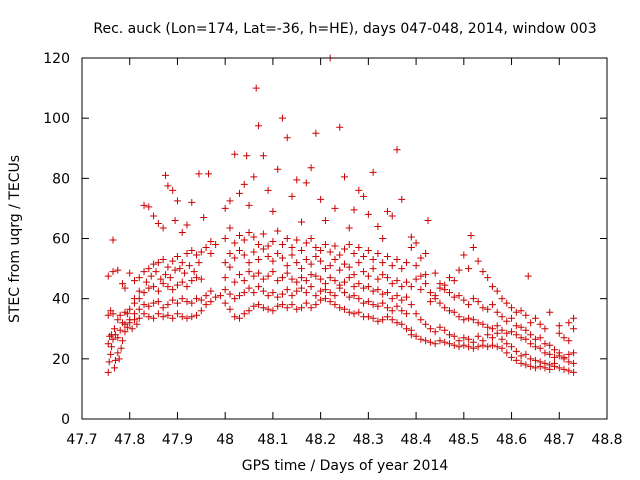 This screenshot has height=480, width=640. Describe the element at coordinates (81, 440) in the screenshot. I see `x-tick-label: 47.7` at that location.